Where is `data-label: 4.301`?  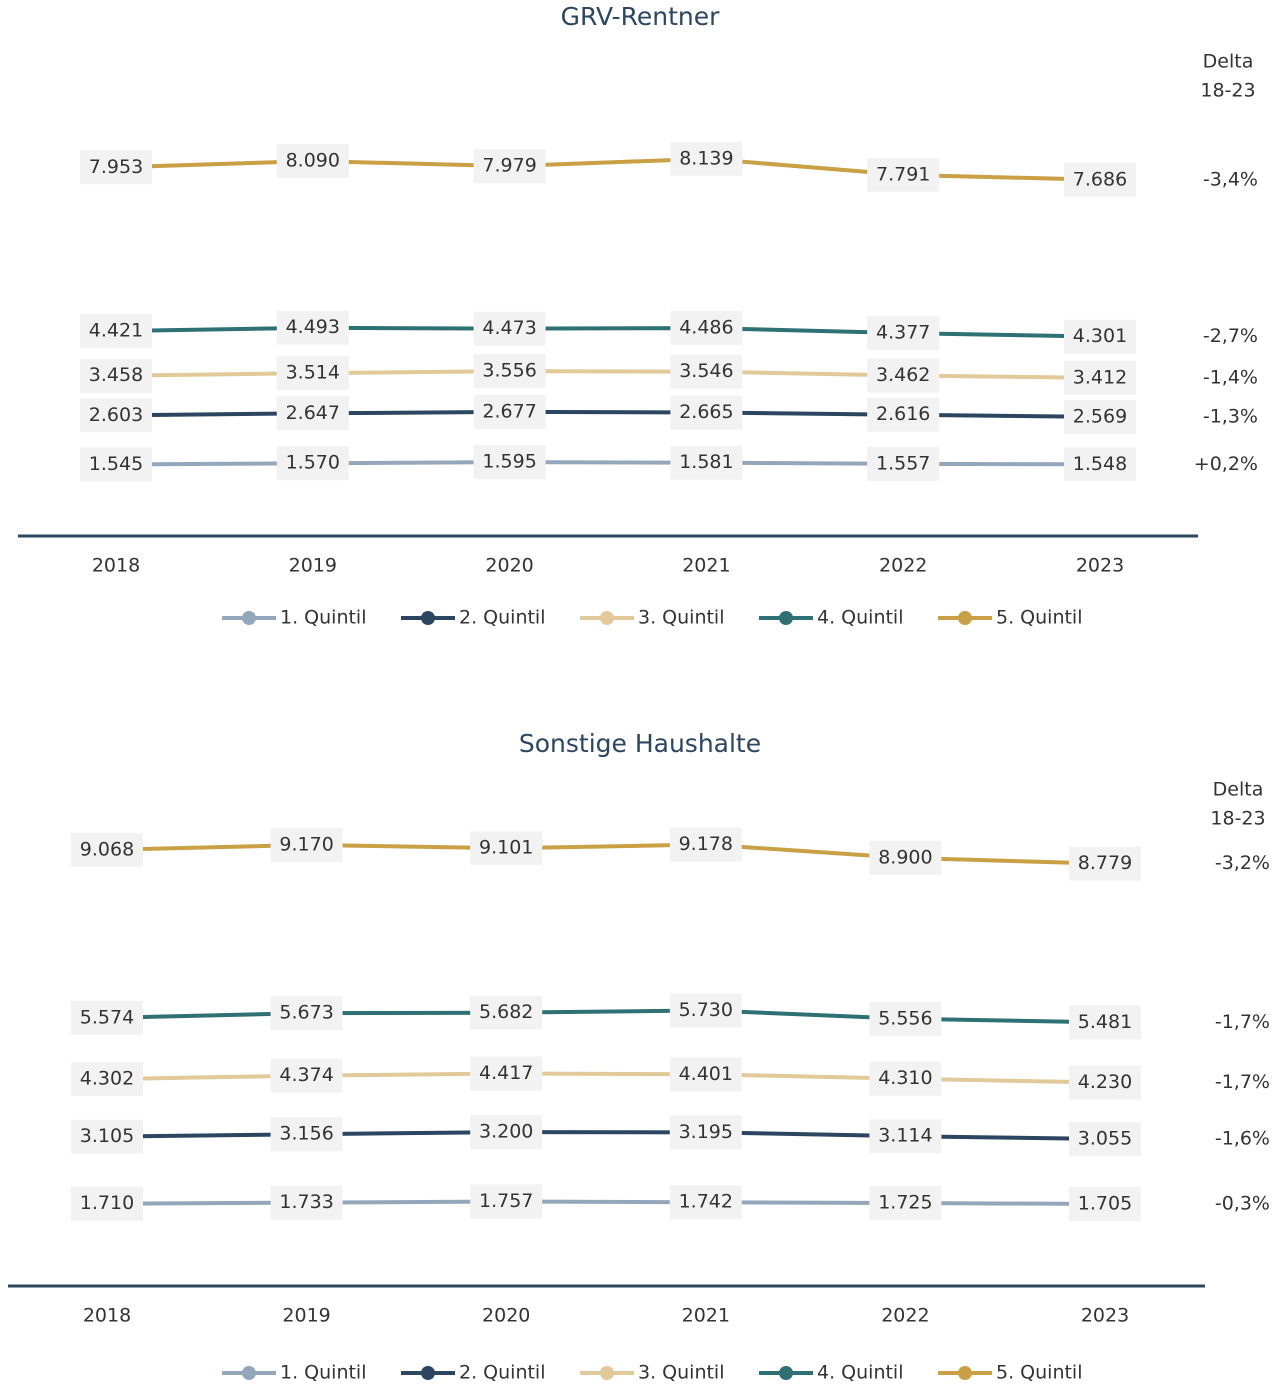 data-label: 4.301 is located at coordinates (1100, 336).